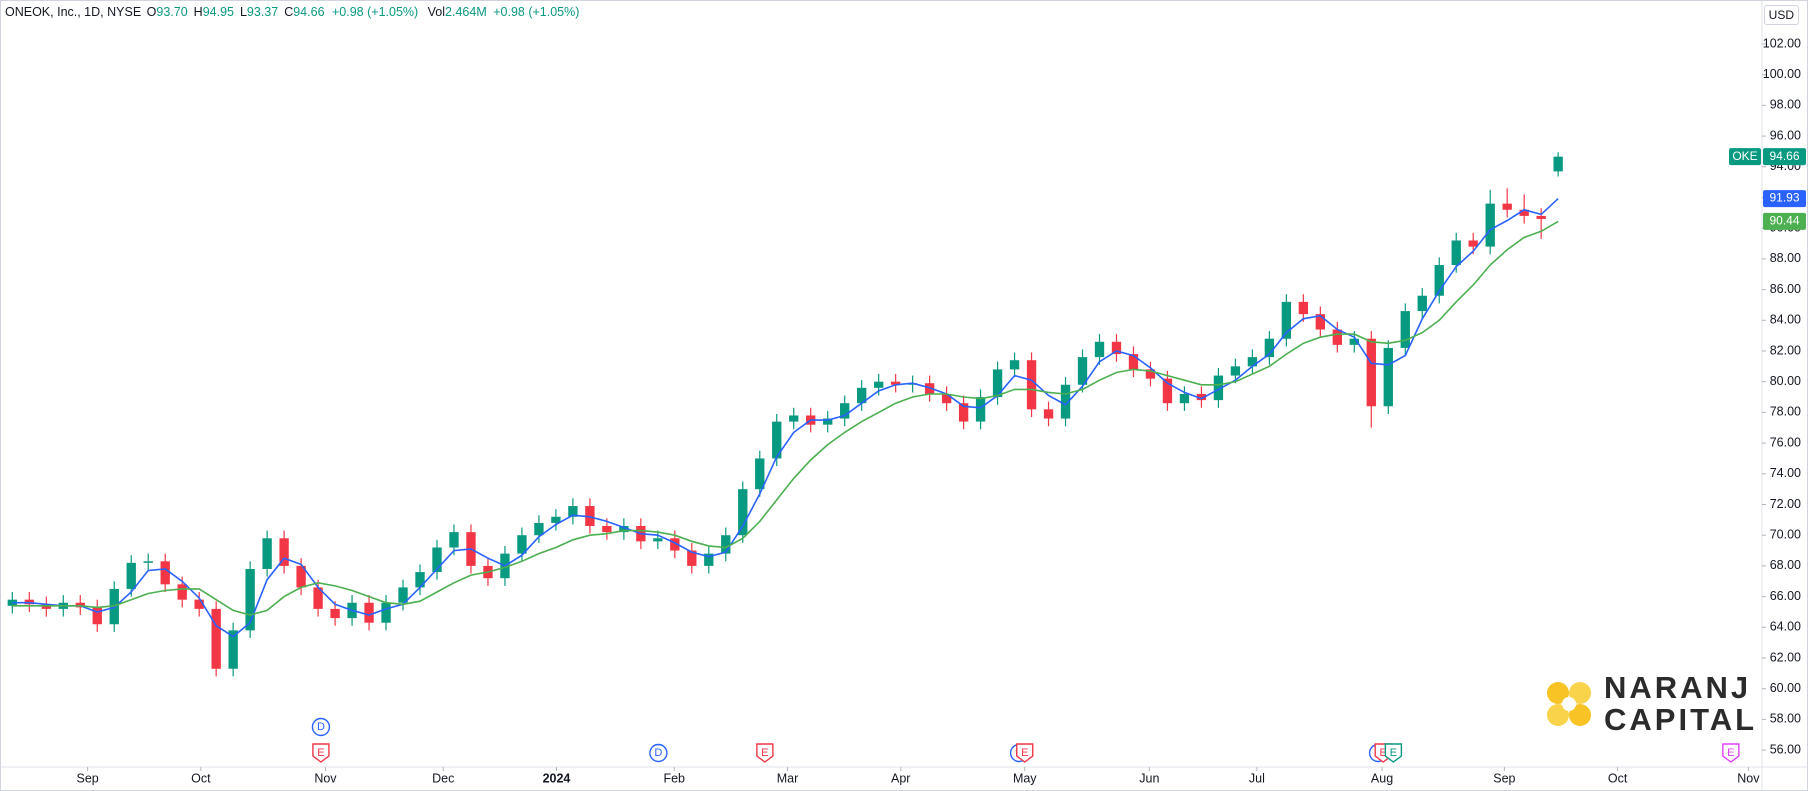  What do you see at coordinates (443, 778) in the screenshot?
I see `x-tick-label: Dec` at bounding box center [443, 778].